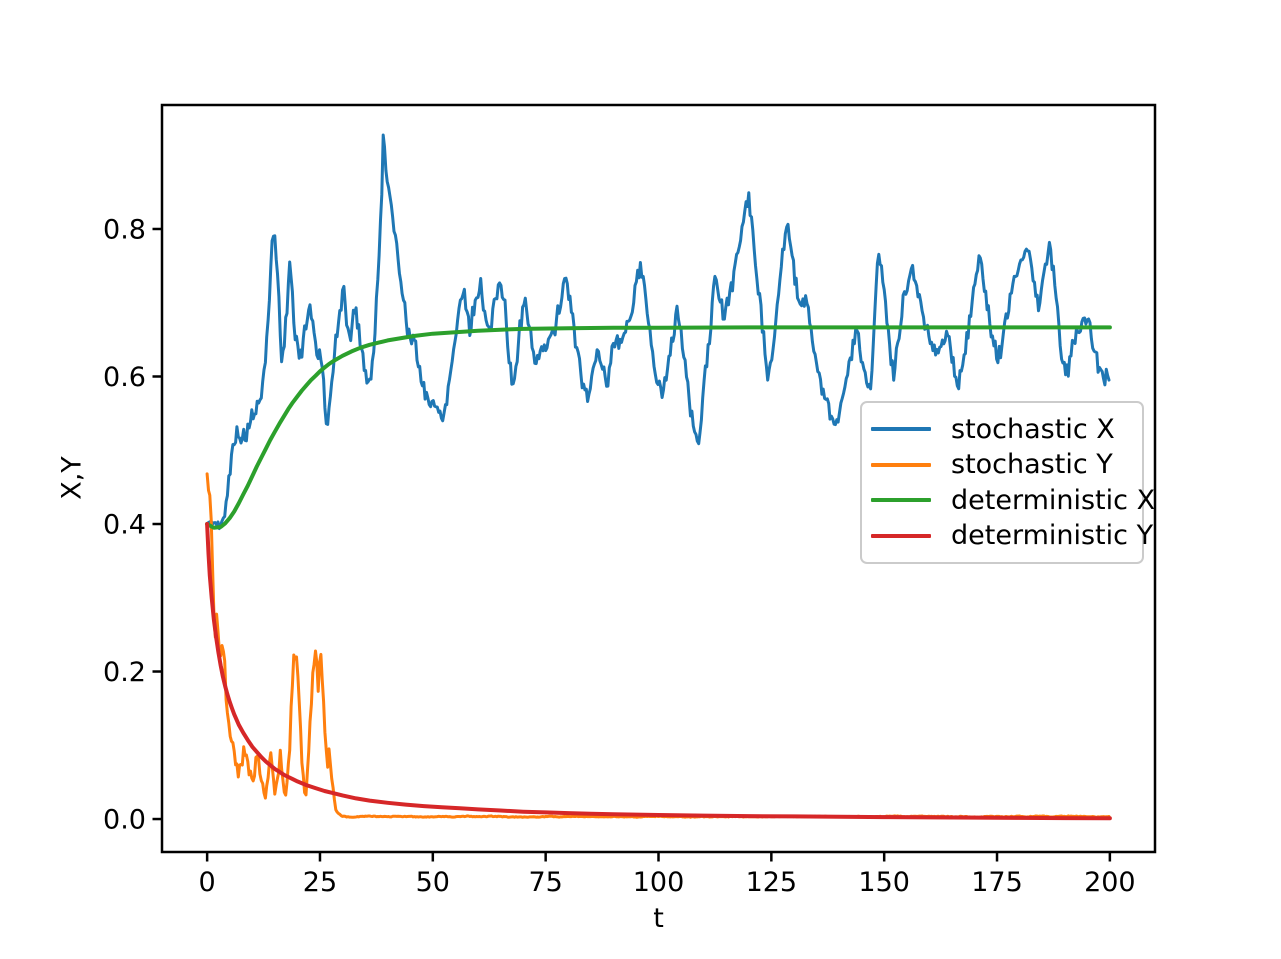  Describe the element at coordinates (124, 377) in the screenshot. I see `y-tick-label: 0.6` at that location.